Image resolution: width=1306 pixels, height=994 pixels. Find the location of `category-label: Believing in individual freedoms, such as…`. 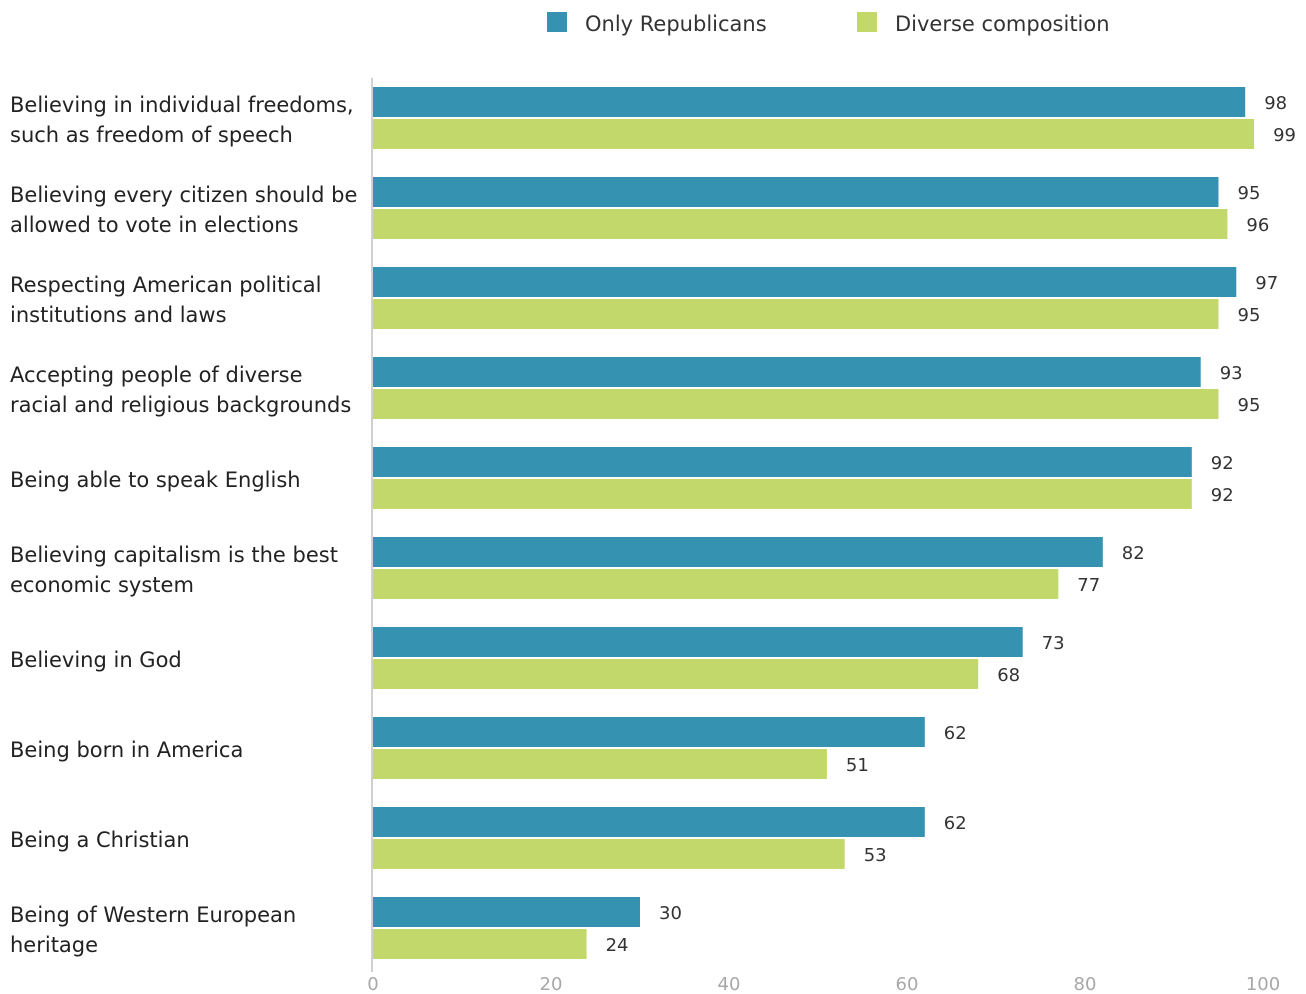

category-label: Believing in individual freedoms, such as… is located at coordinates (182, 120).